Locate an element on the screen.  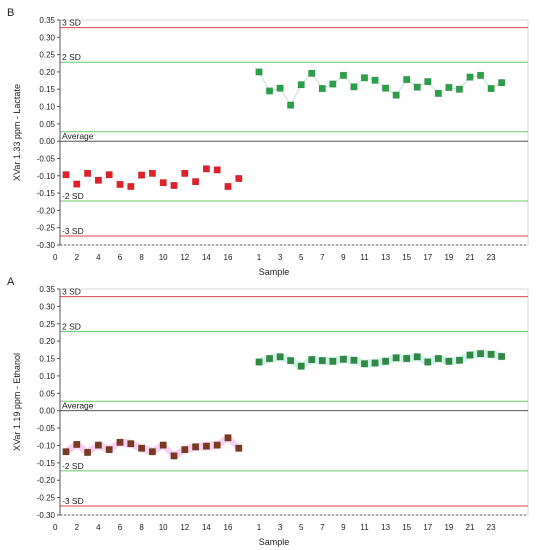
x-tick-label: 17 is located at coordinates (427, 527).